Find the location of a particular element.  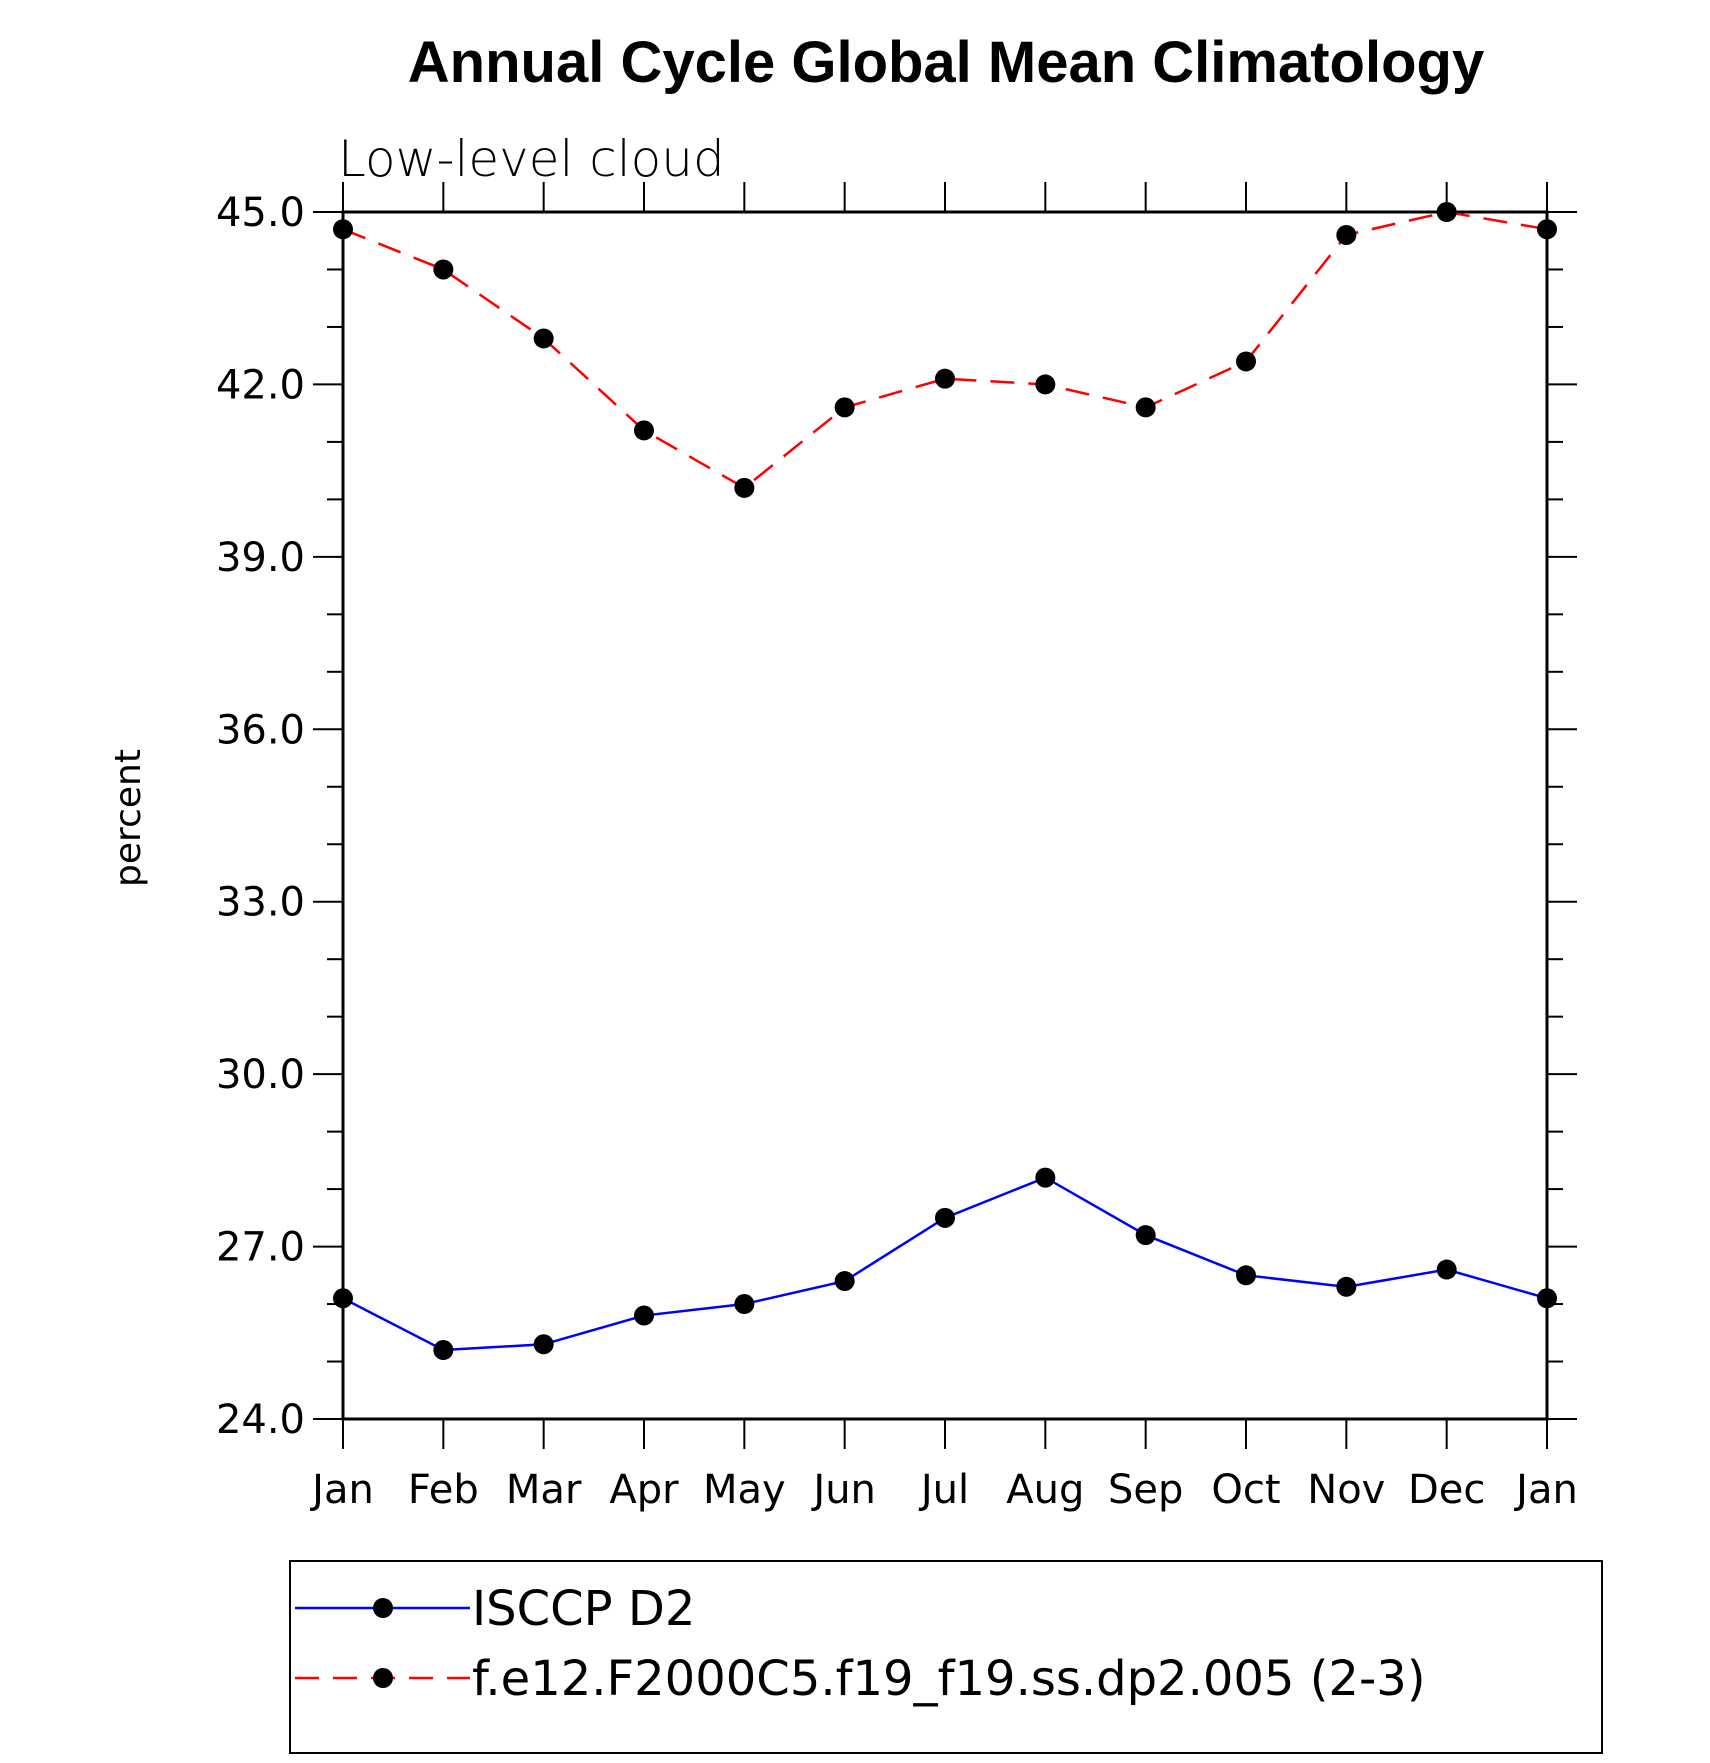

x-tick-label: Feb is located at coordinates (443, 1490).